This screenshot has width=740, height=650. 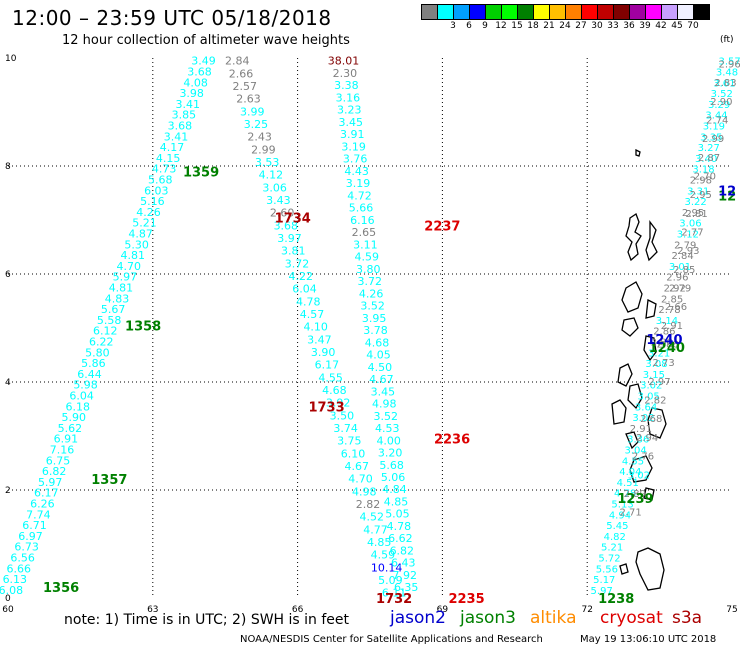 I want to click on wave-height-value: 3.25, so click(x=256, y=124).